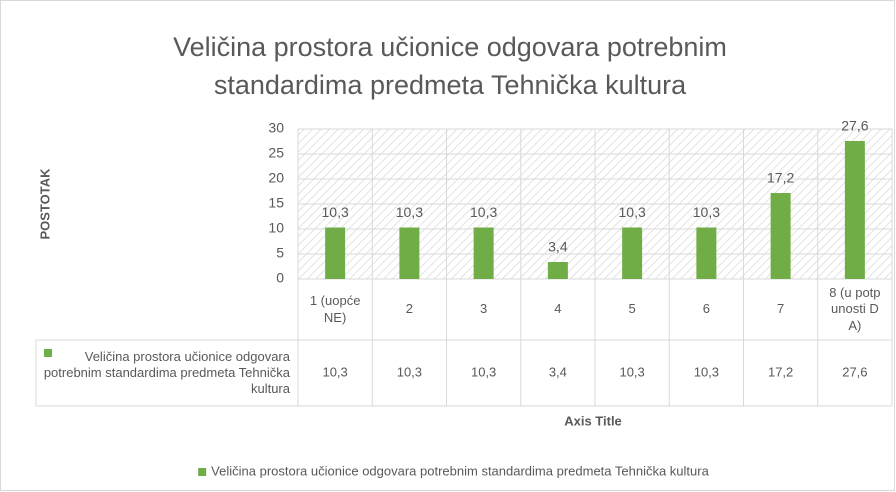 This screenshot has height=492, width=896. I want to click on y-tick-label: 30, so click(276, 128).